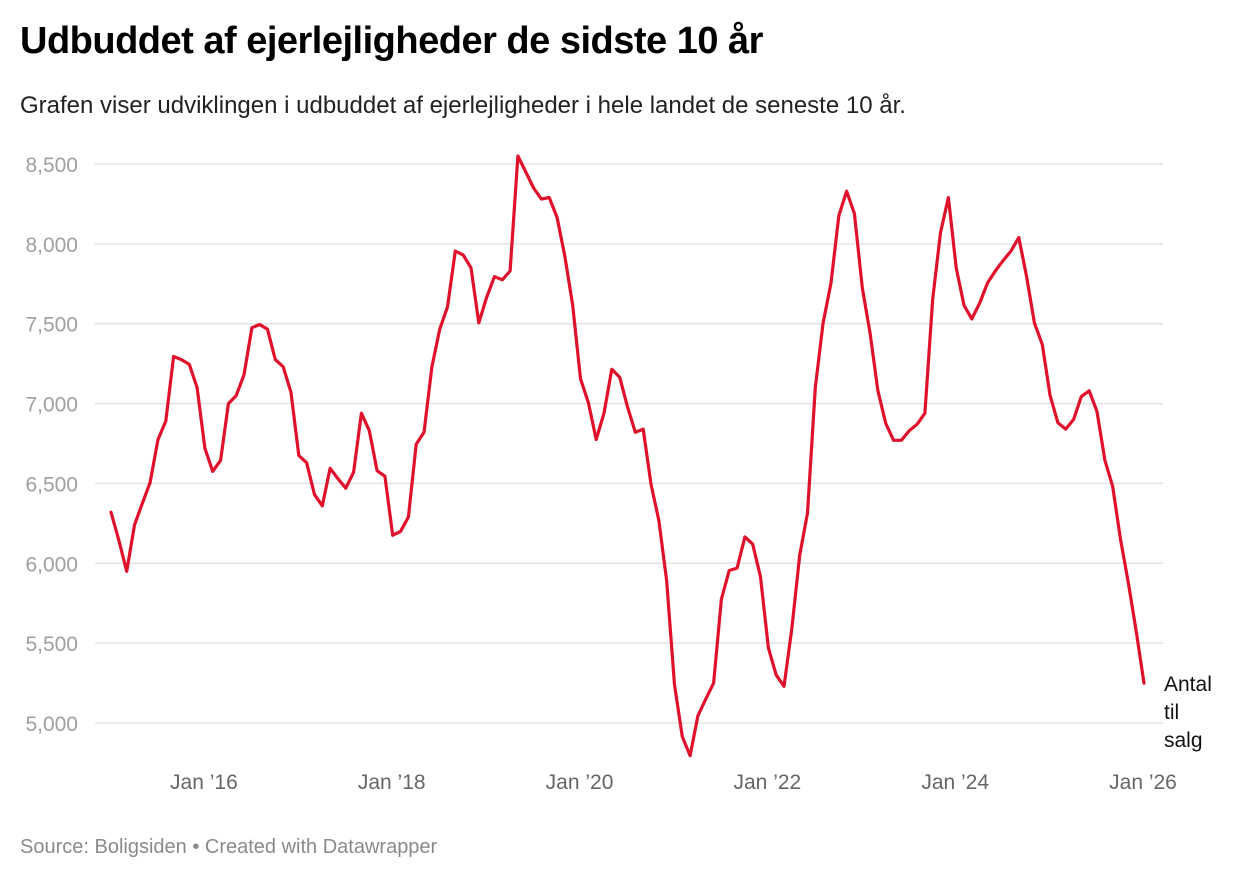 The height and width of the screenshot is (882, 1240). I want to click on y-tick-label: 6,000, so click(51, 564).